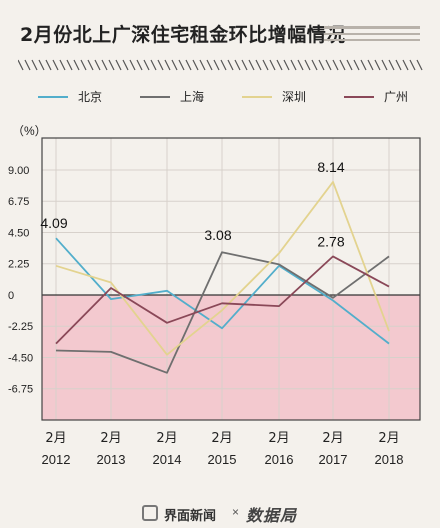 This screenshot has height=528, width=440. Describe the element at coordinates (359, 96) in the screenshot. I see `legend-swatch-guangzhou` at that location.